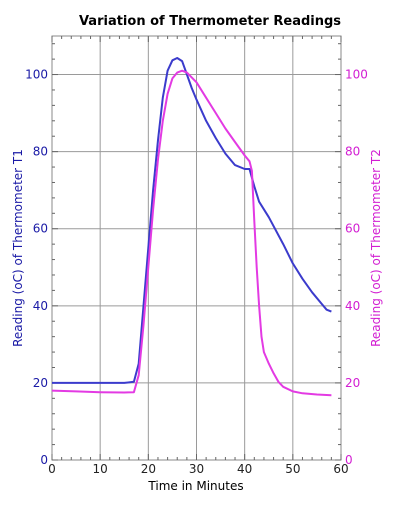 Image resolution: width=400 pixels, height=506 pixels. Describe the element at coordinates (100, 469) in the screenshot. I see `x-tick-label: 10` at that location.